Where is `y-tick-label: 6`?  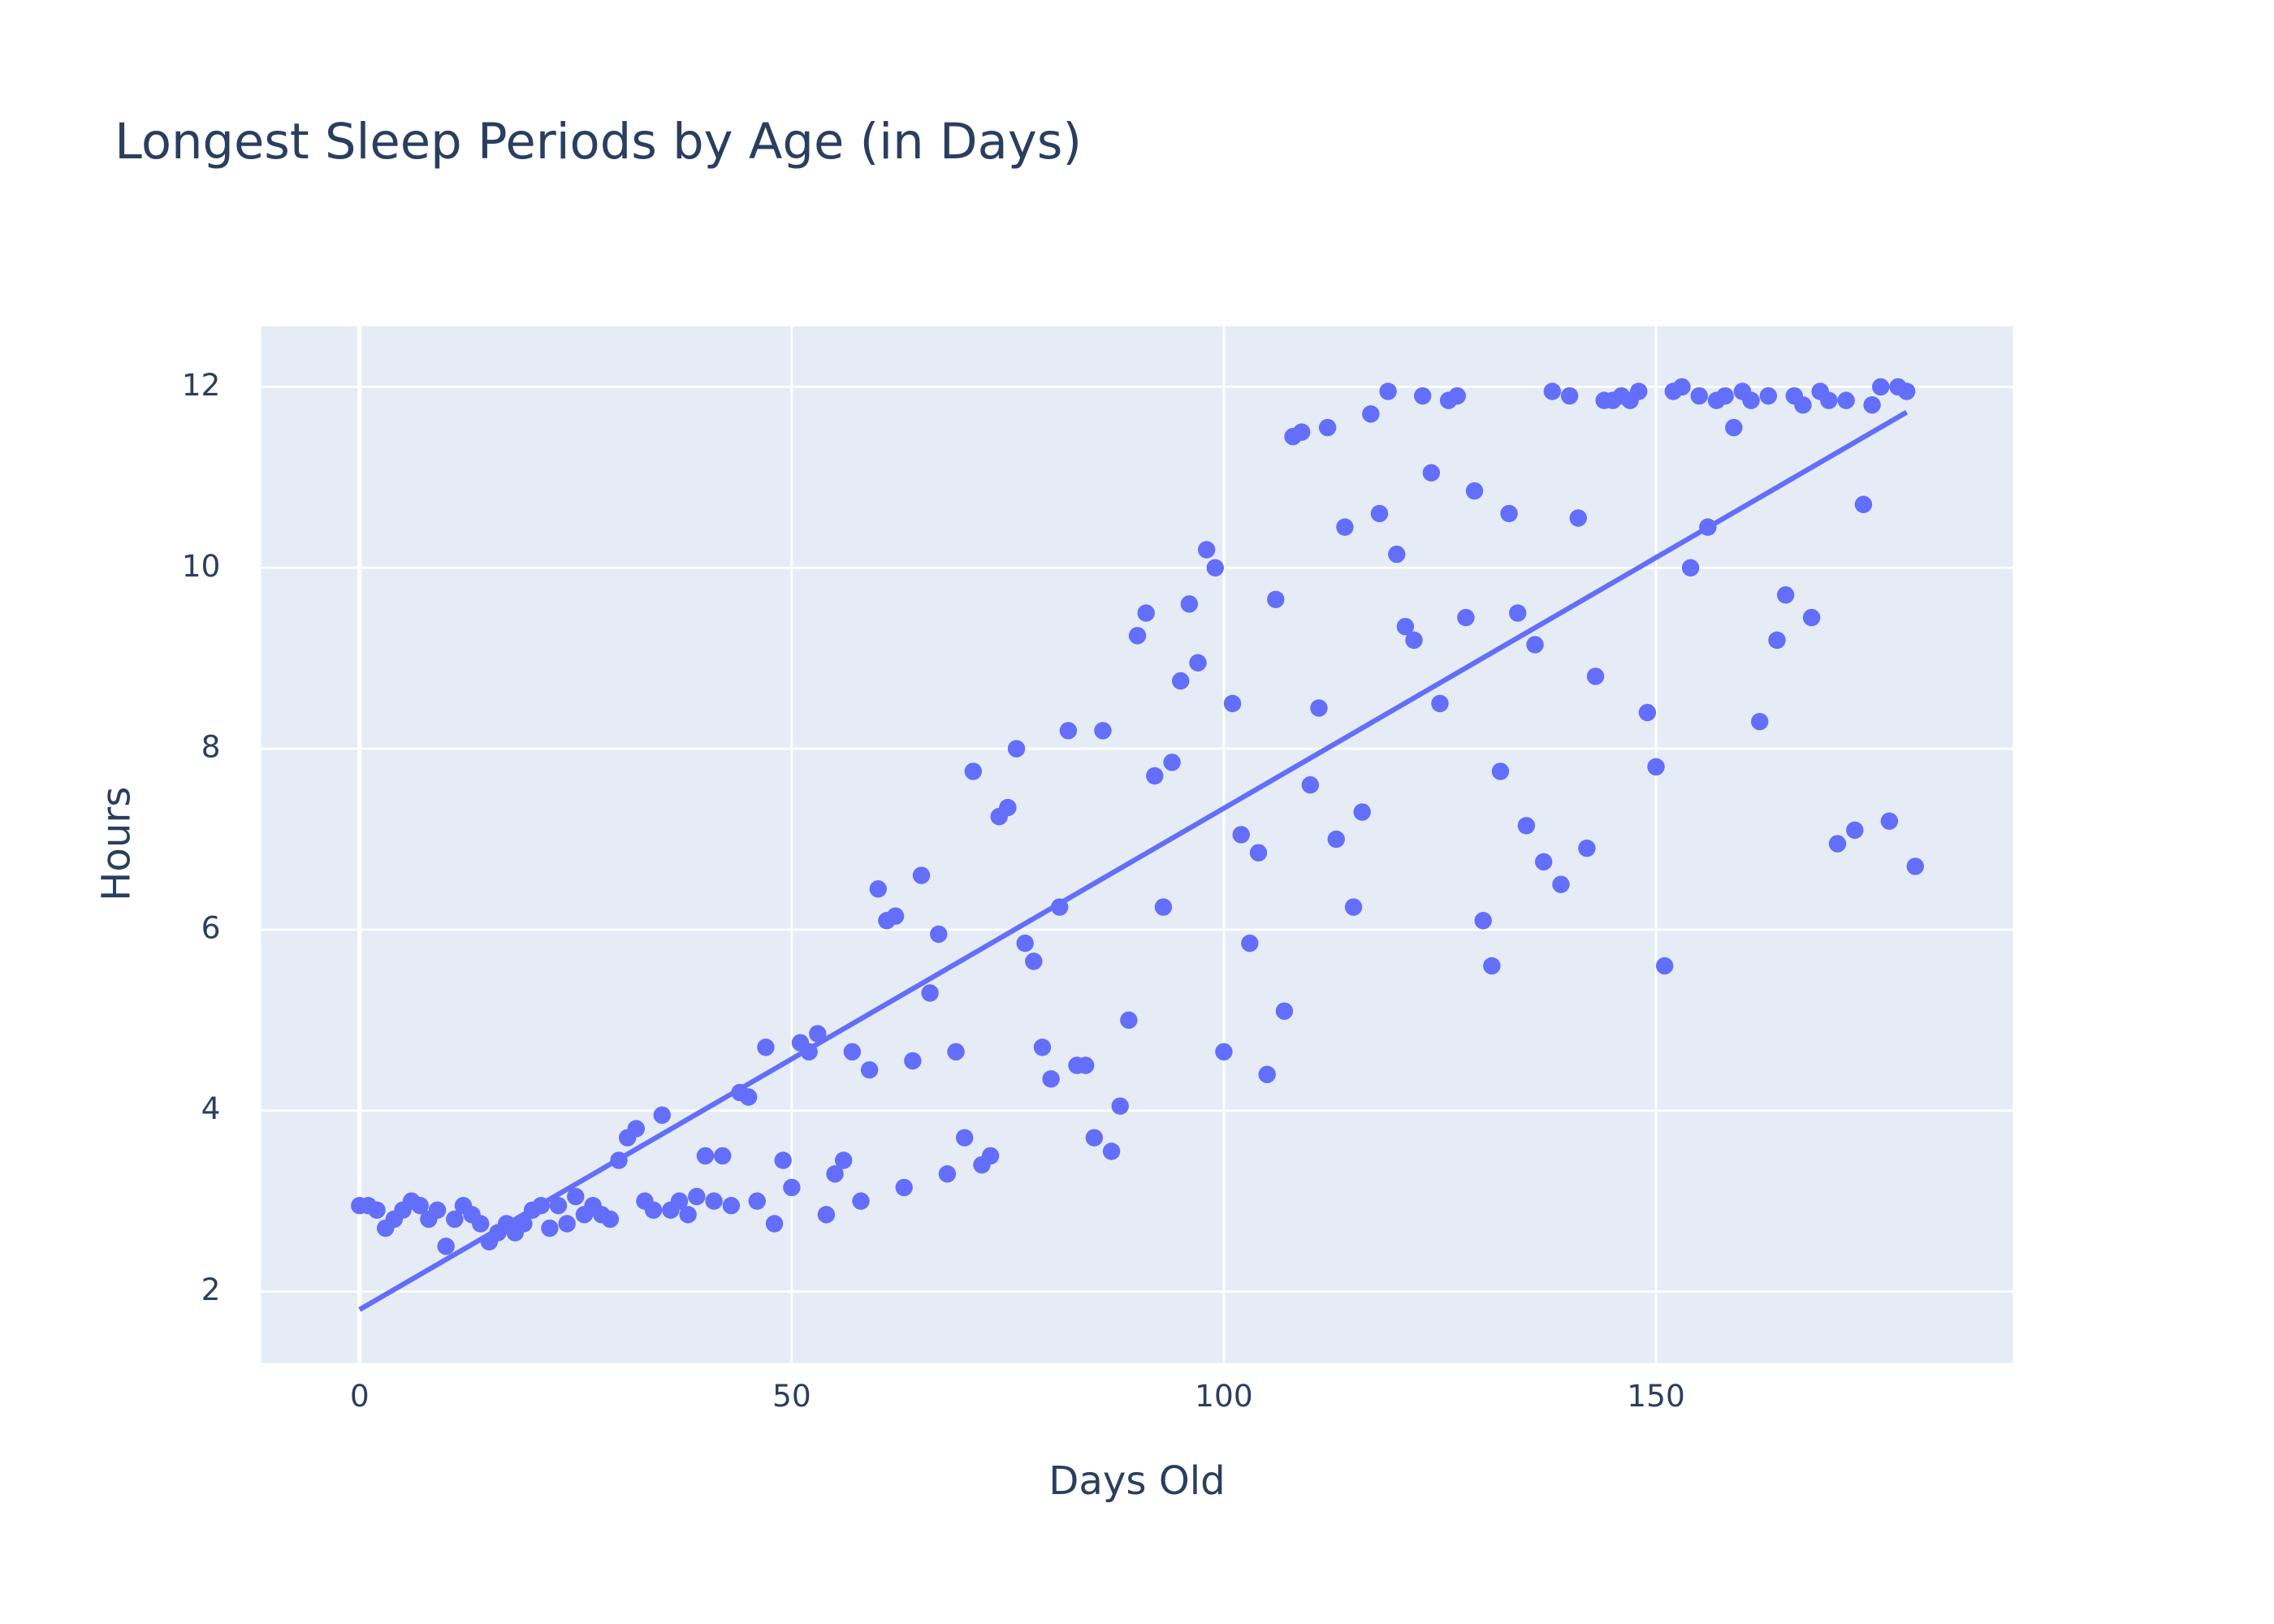
y-tick-label: 6 is located at coordinates (211, 927).